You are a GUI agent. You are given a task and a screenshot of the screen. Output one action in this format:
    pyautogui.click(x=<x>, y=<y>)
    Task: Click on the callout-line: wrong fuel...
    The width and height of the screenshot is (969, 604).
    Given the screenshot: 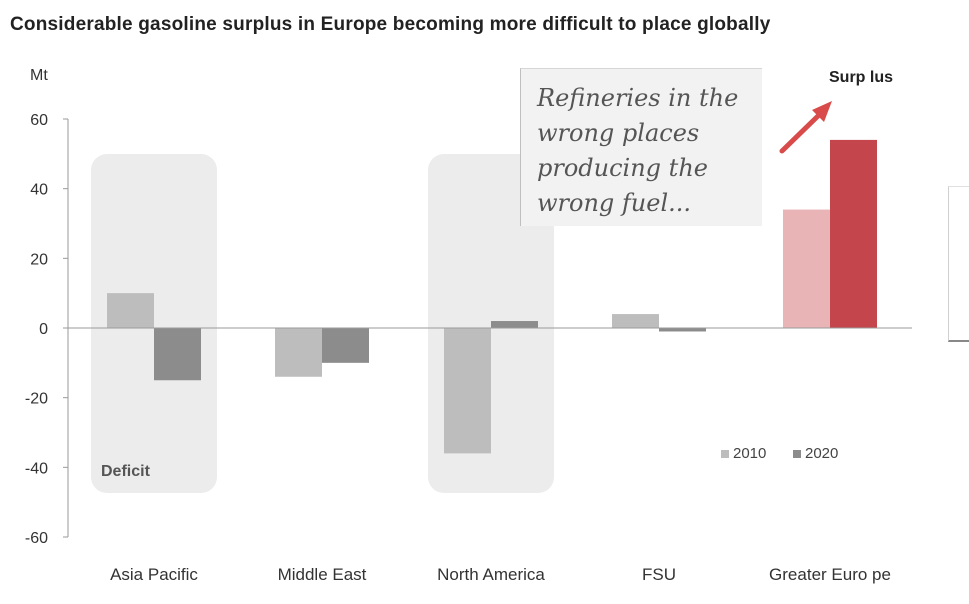 What is the action you would take?
    pyautogui.click(x=614, y=203)
    